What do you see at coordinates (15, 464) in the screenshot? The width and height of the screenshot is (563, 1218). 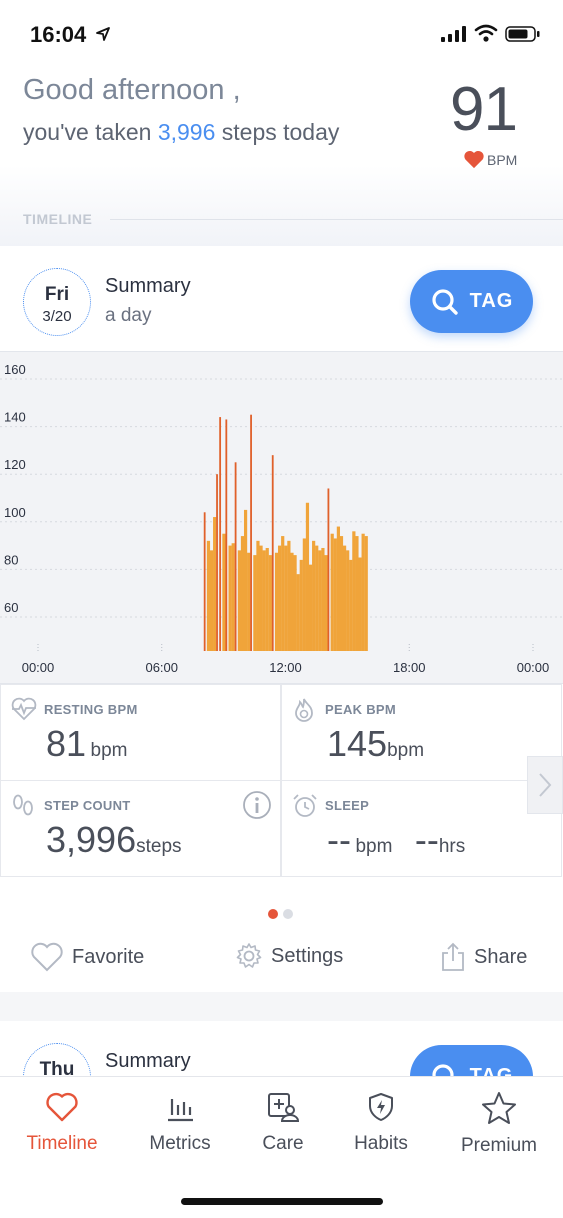 I see `y-tick-label: 120` at bounding box center [15, 464].